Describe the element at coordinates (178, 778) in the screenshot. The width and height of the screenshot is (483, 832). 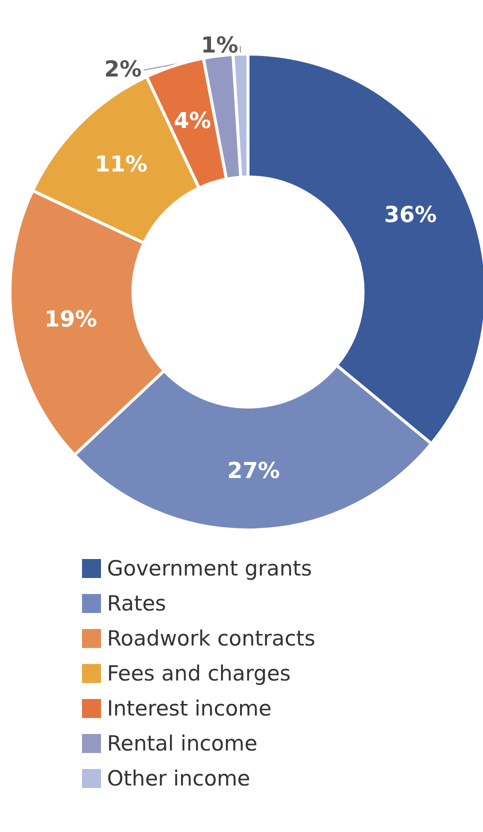
I see `legend-label: Other income` at that location.